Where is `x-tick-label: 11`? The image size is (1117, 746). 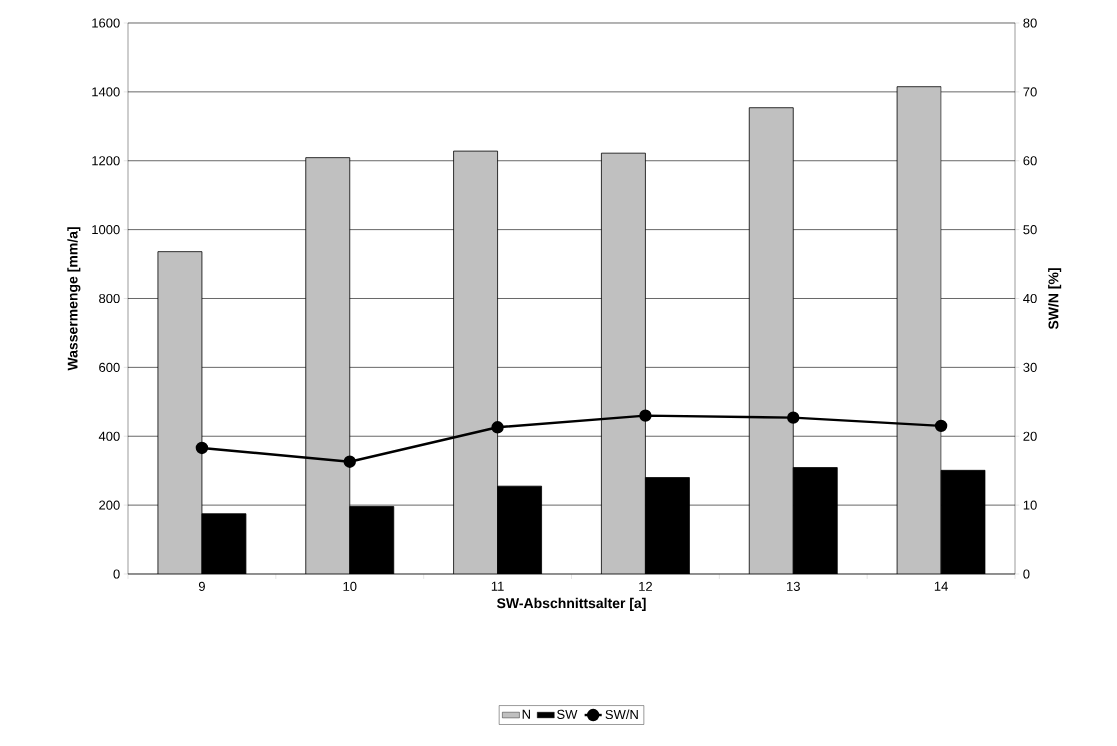 x-tick-label: 11 is located at coordinates (497, 586).